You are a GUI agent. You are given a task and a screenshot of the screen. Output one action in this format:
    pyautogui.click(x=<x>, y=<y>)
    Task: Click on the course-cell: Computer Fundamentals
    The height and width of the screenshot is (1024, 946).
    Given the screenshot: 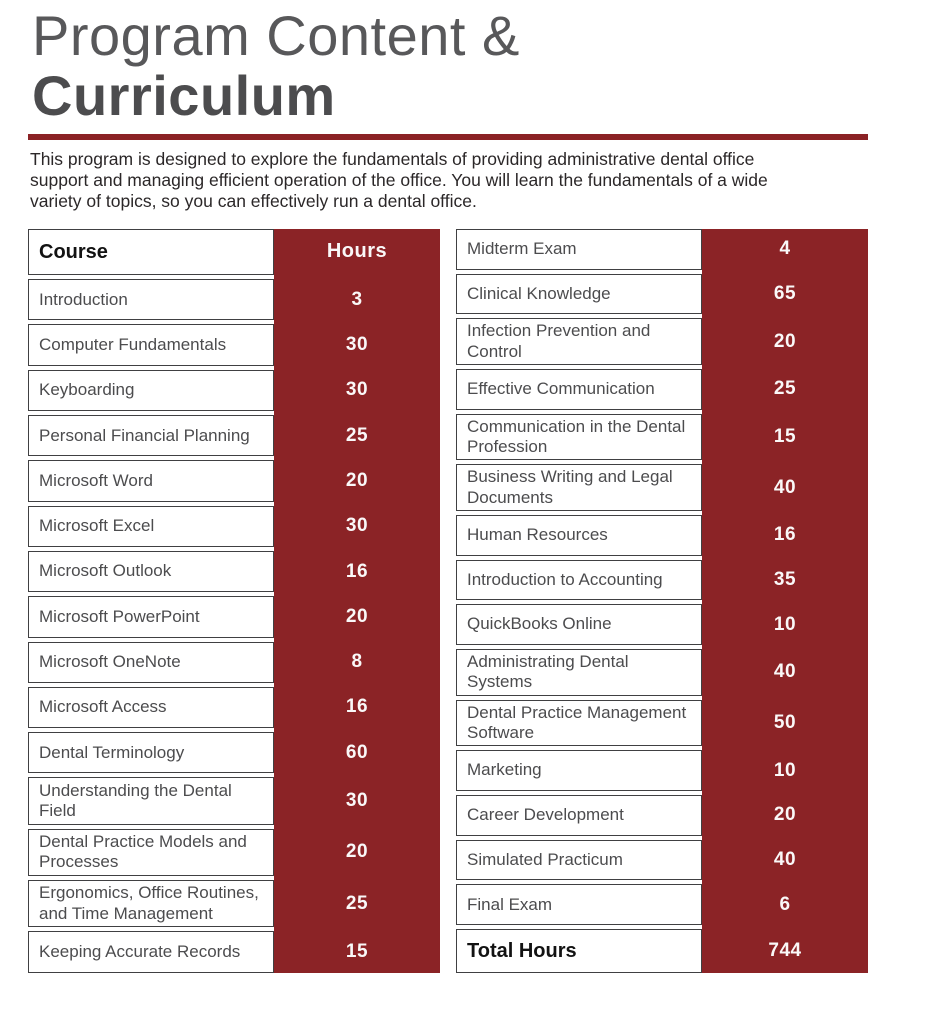 What is the action you would take?
    pyautogui.click(x=151, y=345)
    